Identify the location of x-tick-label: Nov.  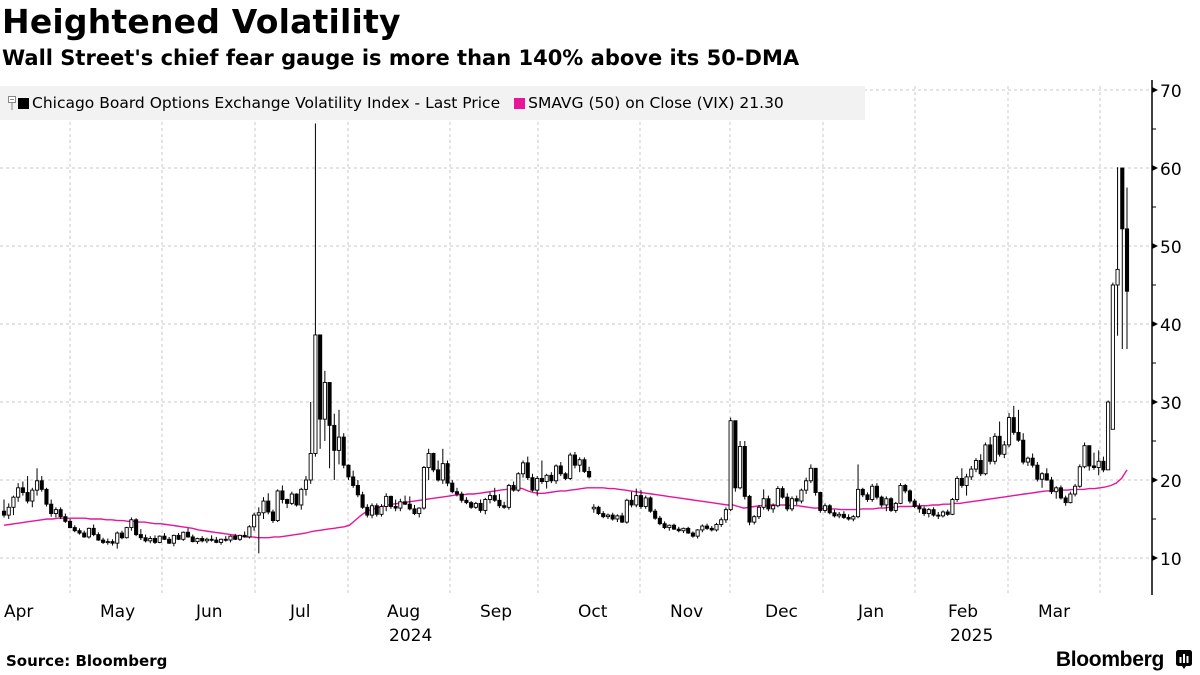
(686, 612).